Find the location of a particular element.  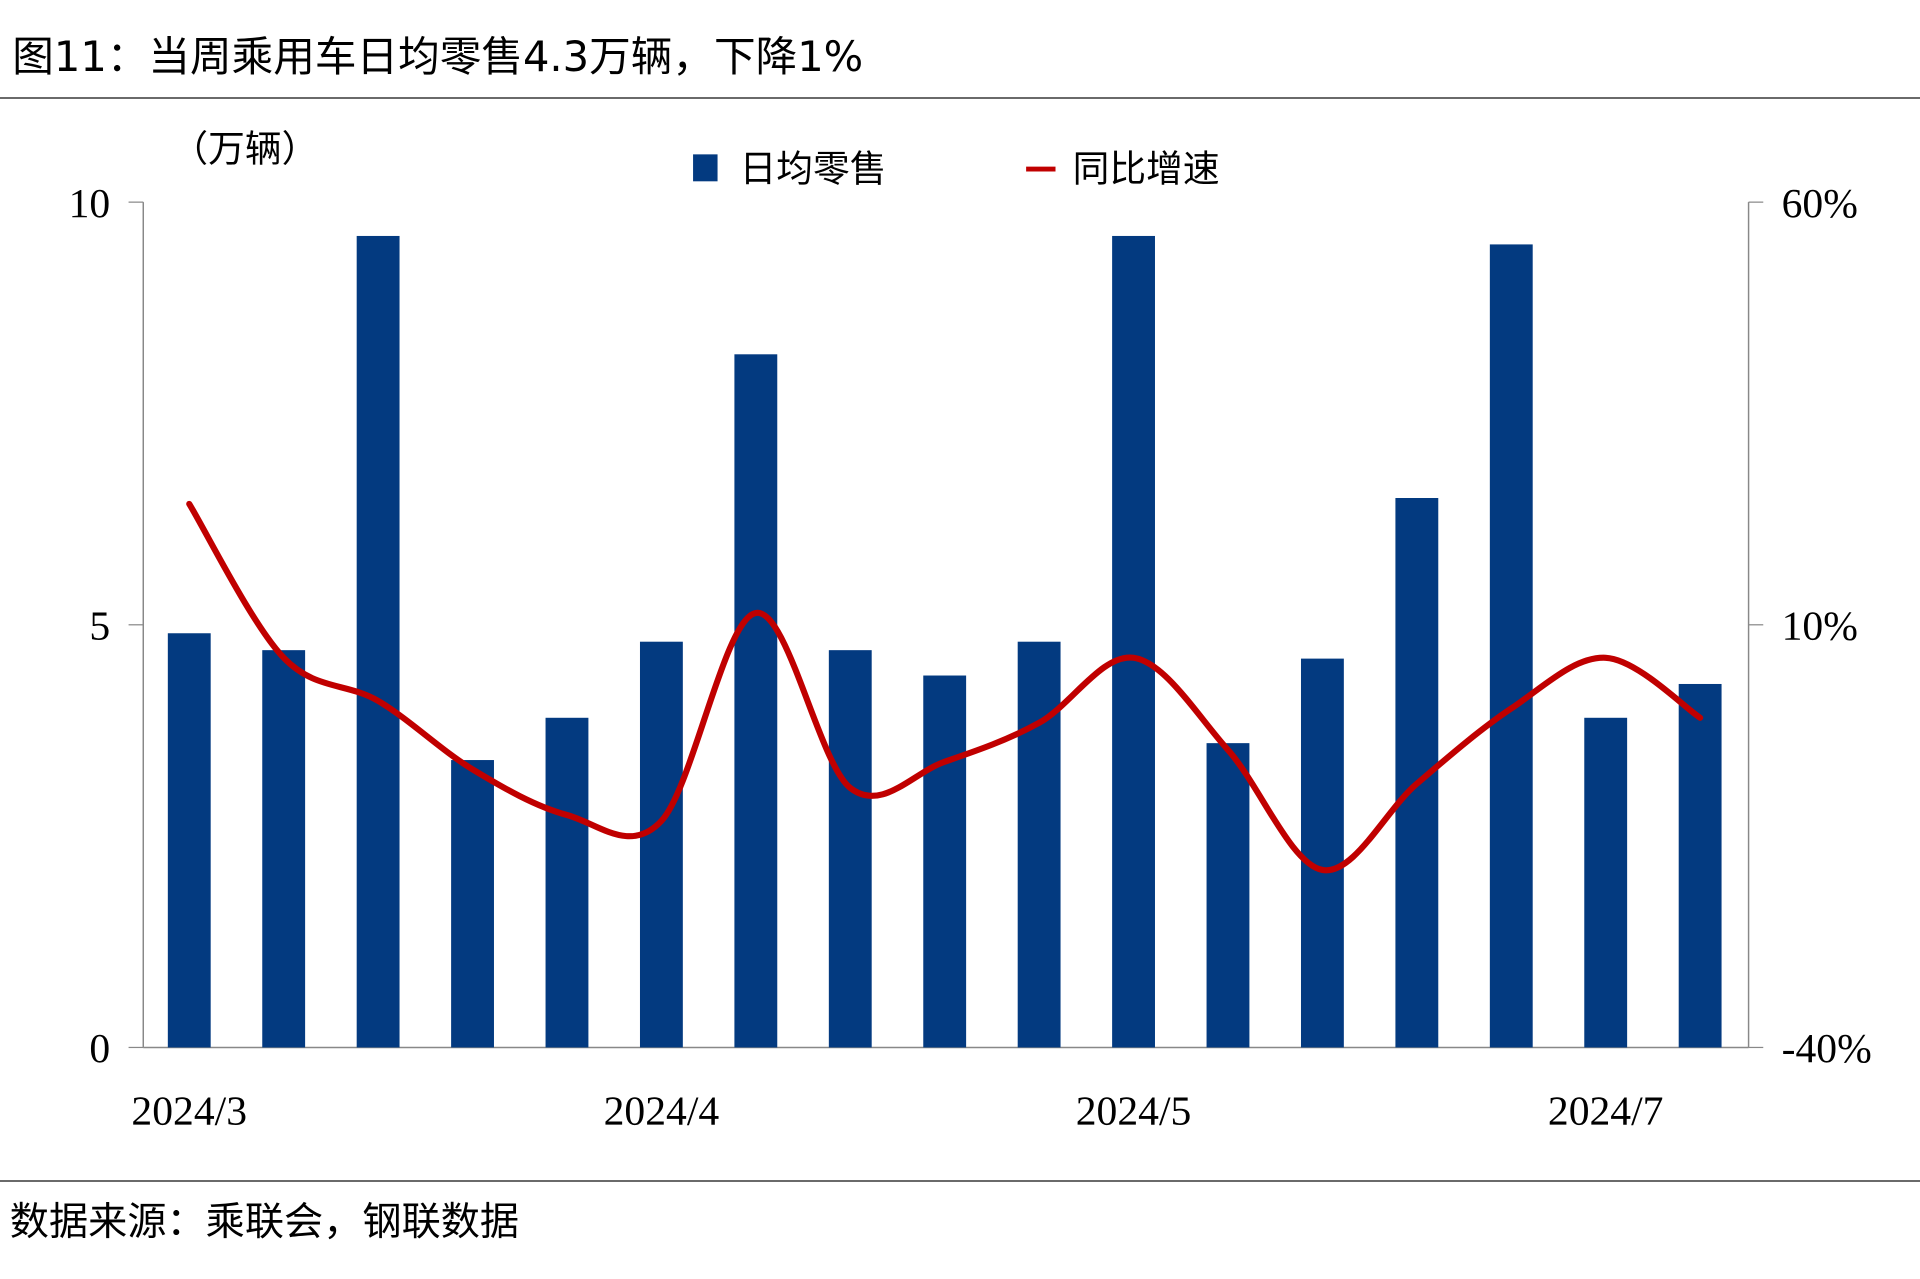

right-tick-label: -40% is located at coordinates (1827, 1049).